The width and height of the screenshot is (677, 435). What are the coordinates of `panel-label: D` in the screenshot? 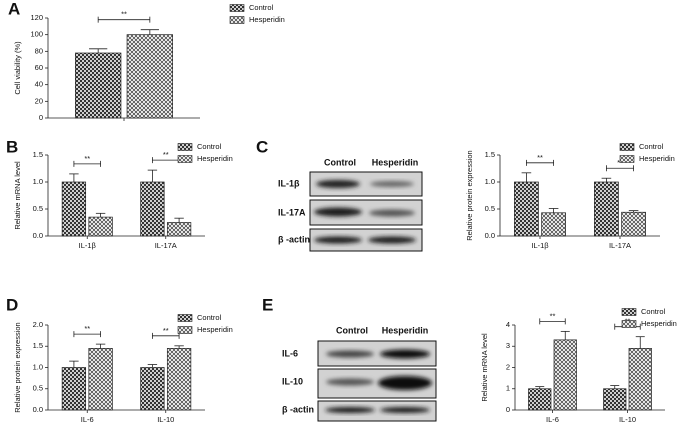 It's located at (12, 304).